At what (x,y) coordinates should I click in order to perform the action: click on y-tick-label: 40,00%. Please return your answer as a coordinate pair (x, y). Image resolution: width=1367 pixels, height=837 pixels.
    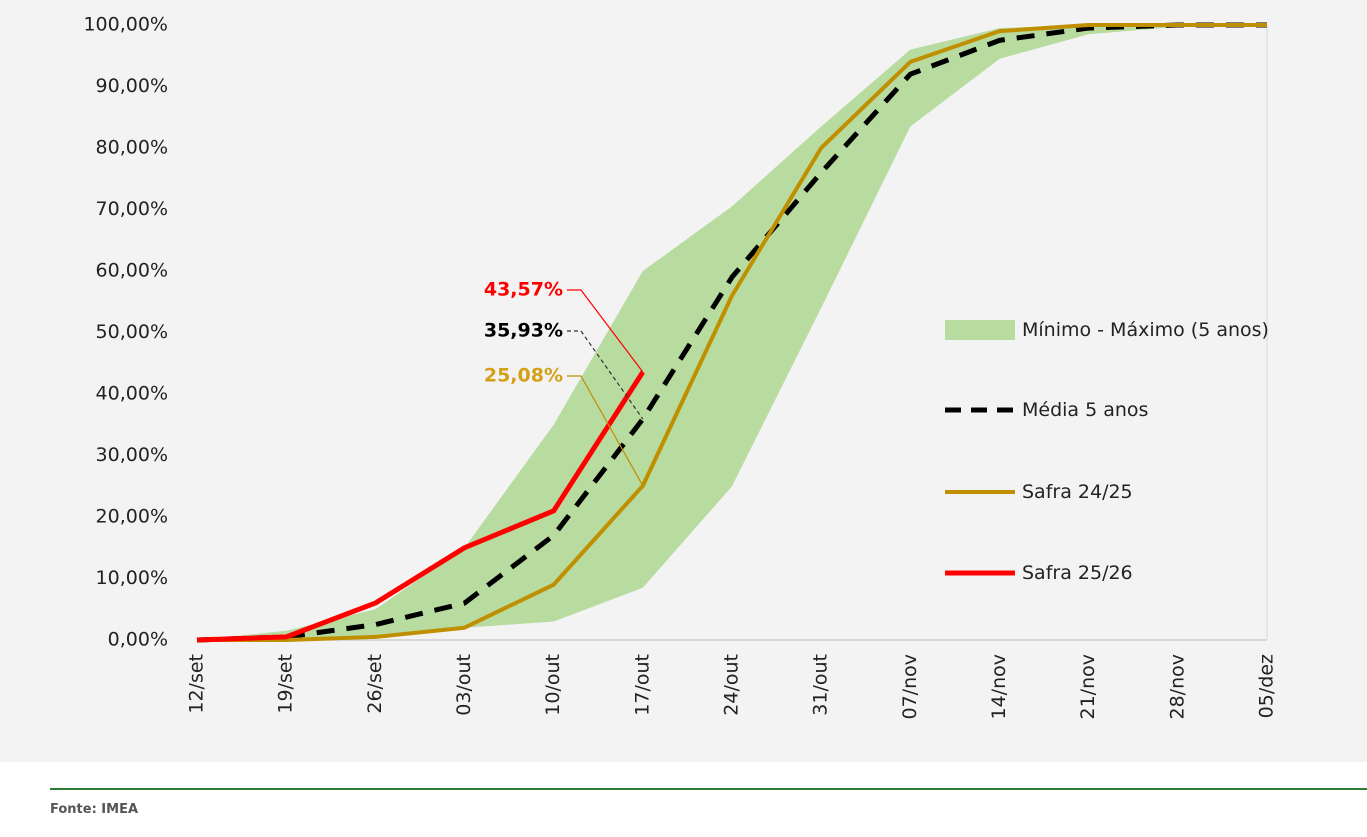
    Looking at the image, I should click on (132, 394).